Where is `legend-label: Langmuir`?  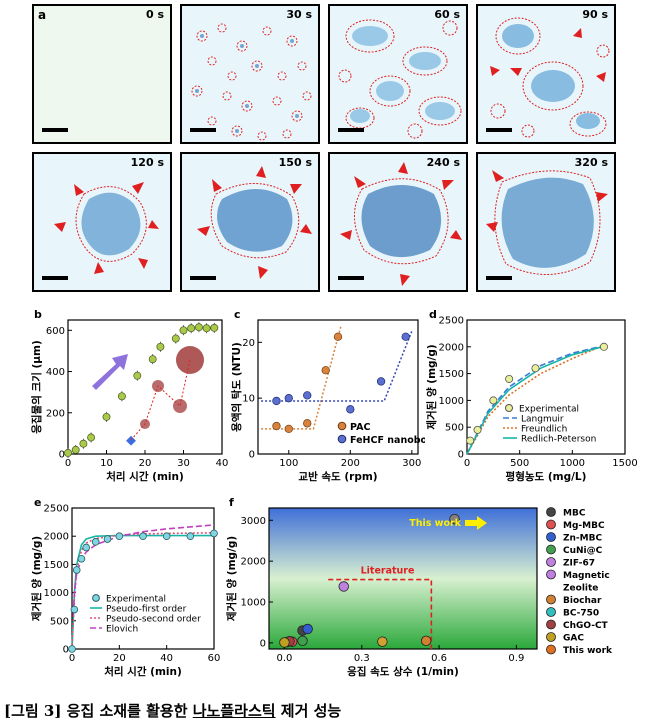
legend-label: Langmuir is located at coordinates (542, 420).